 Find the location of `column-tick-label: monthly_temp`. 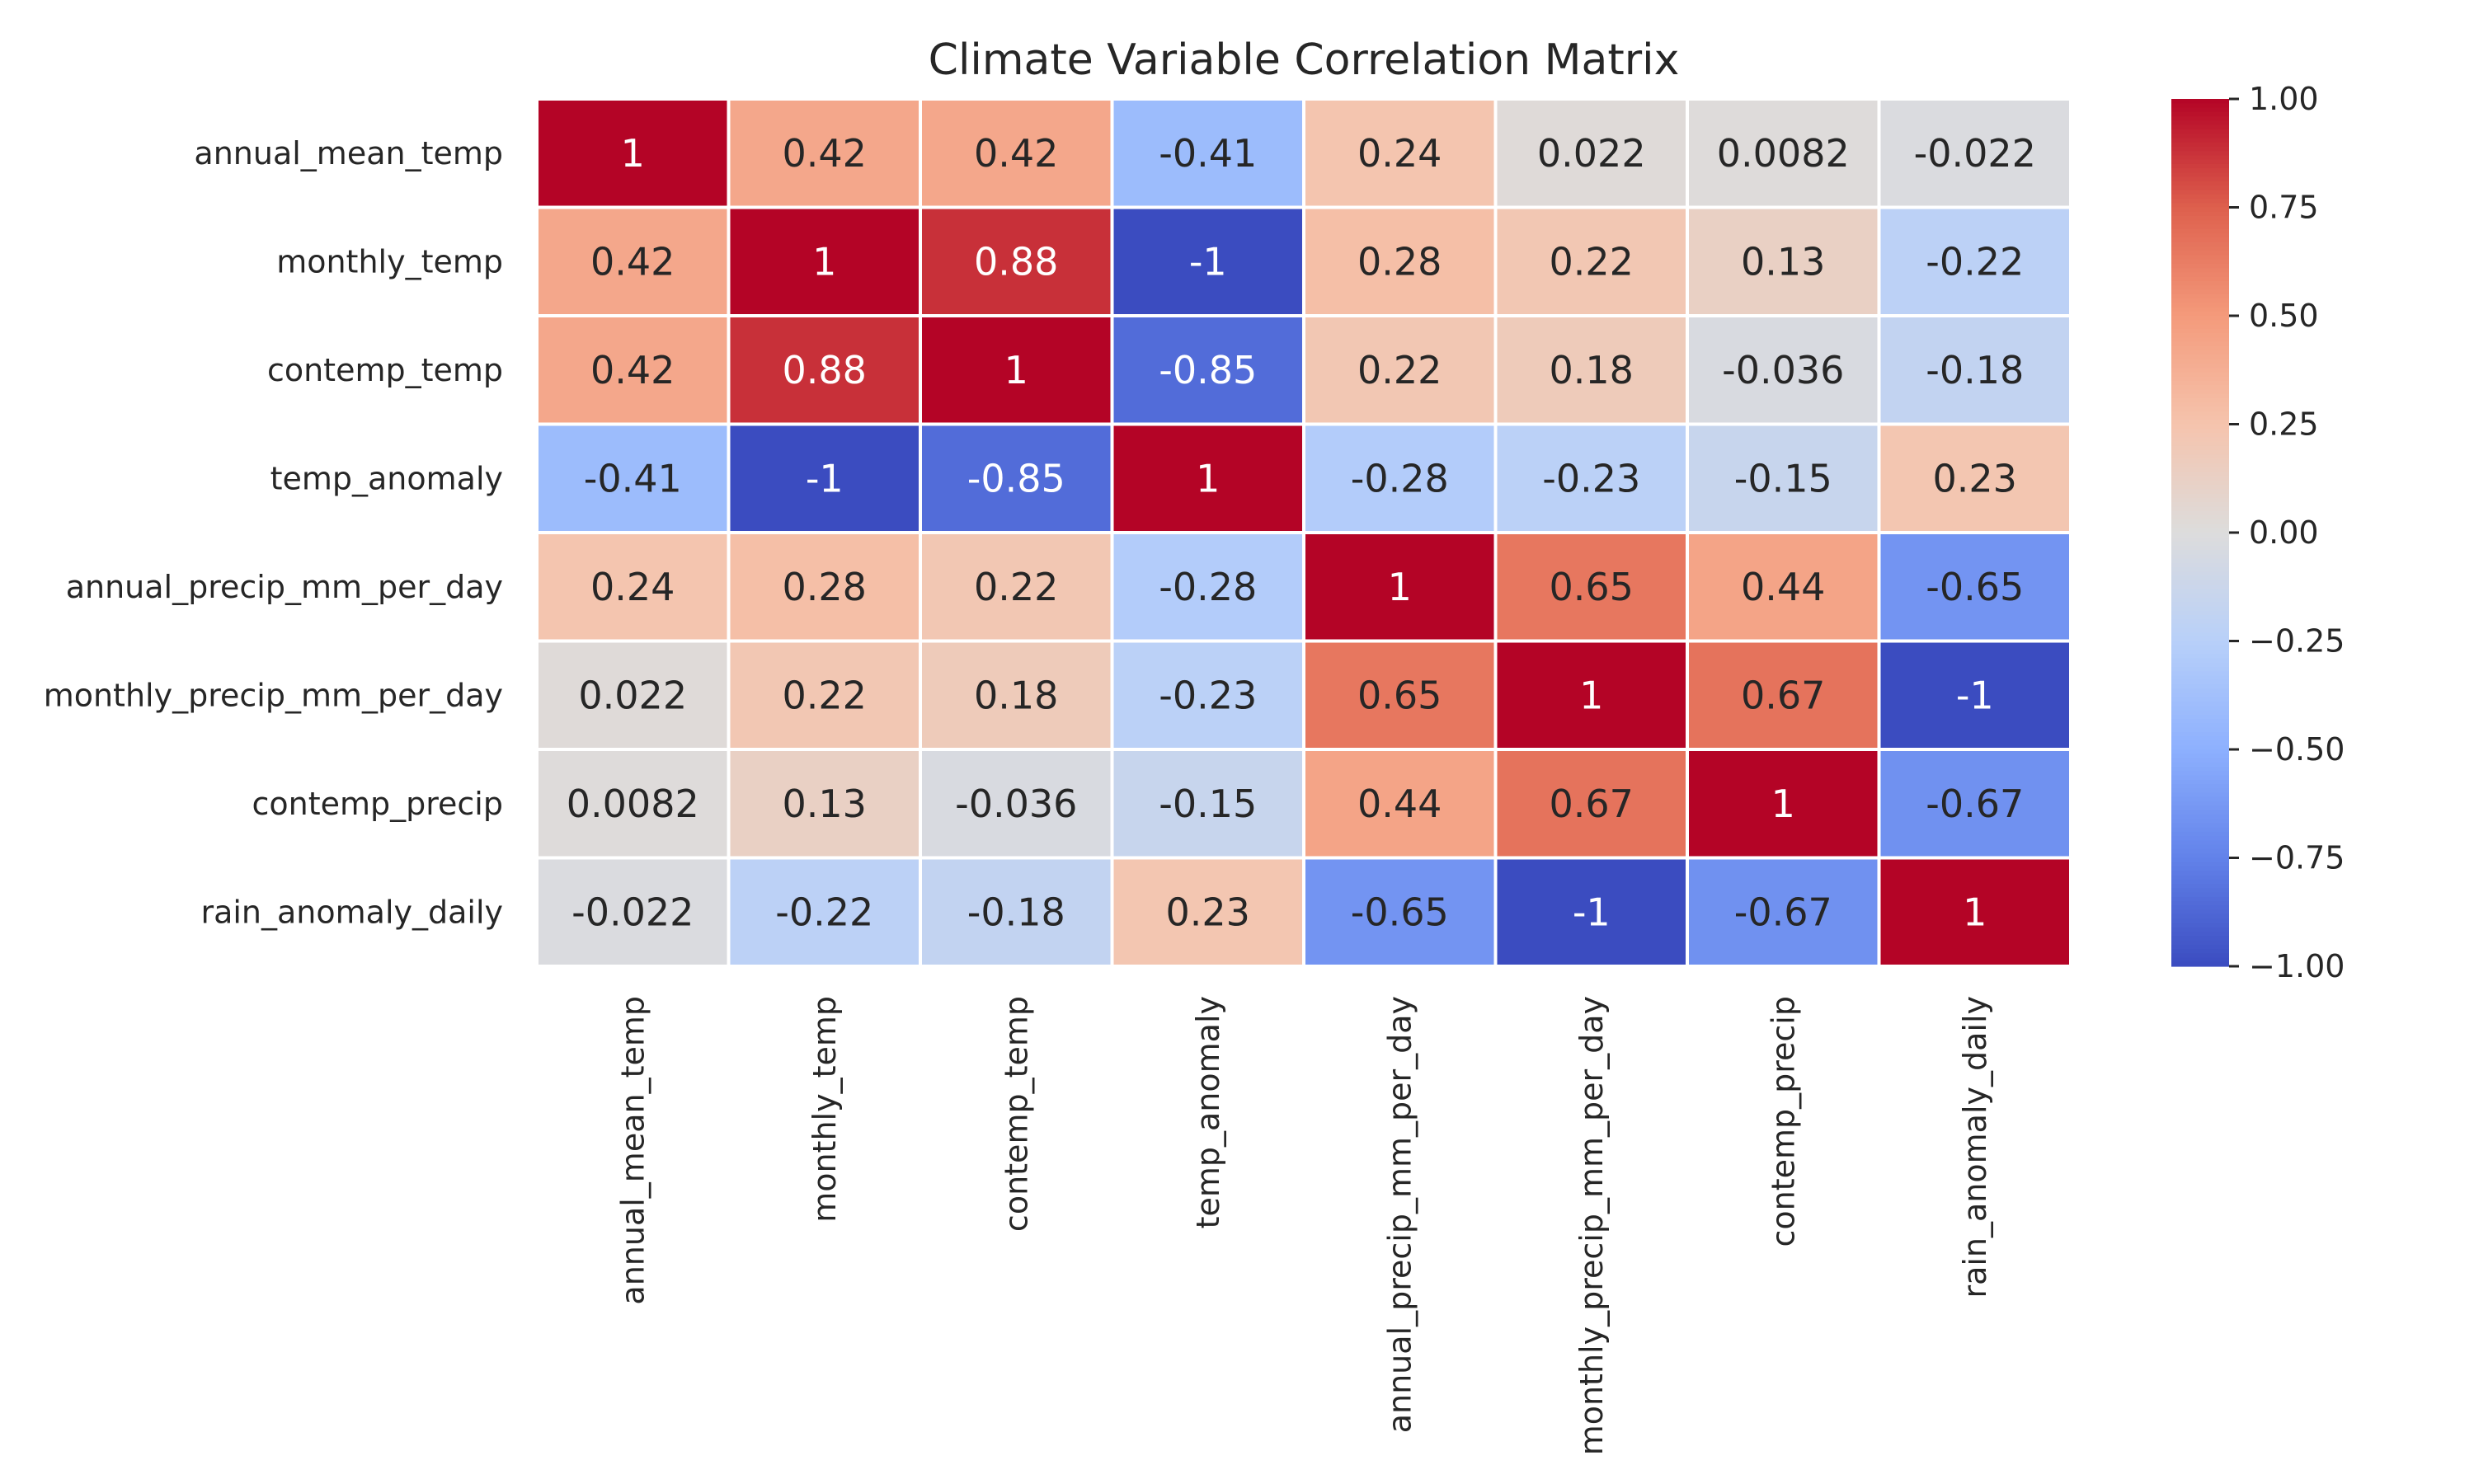

column-tick-label: monthly_temp is located at coordinates (825, 1109).